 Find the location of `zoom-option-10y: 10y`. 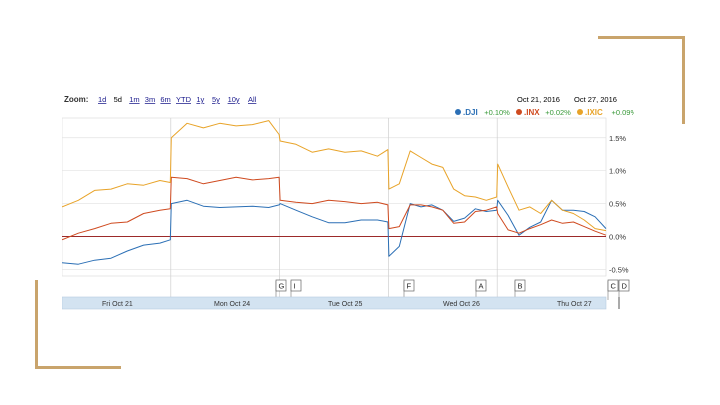

zoom-option-10y: 10y is located at coordinates (234, 99).